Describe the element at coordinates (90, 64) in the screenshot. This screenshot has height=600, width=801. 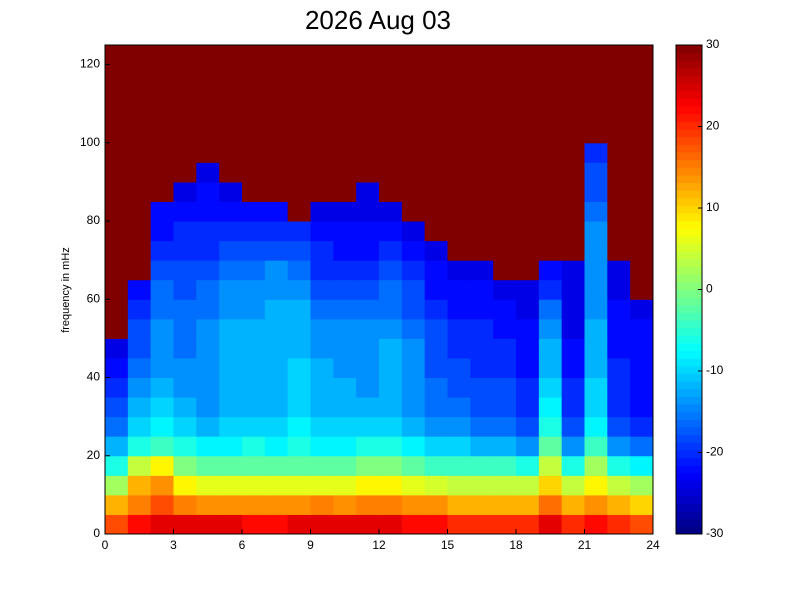
I see `y-tick-label: 120` at that location.